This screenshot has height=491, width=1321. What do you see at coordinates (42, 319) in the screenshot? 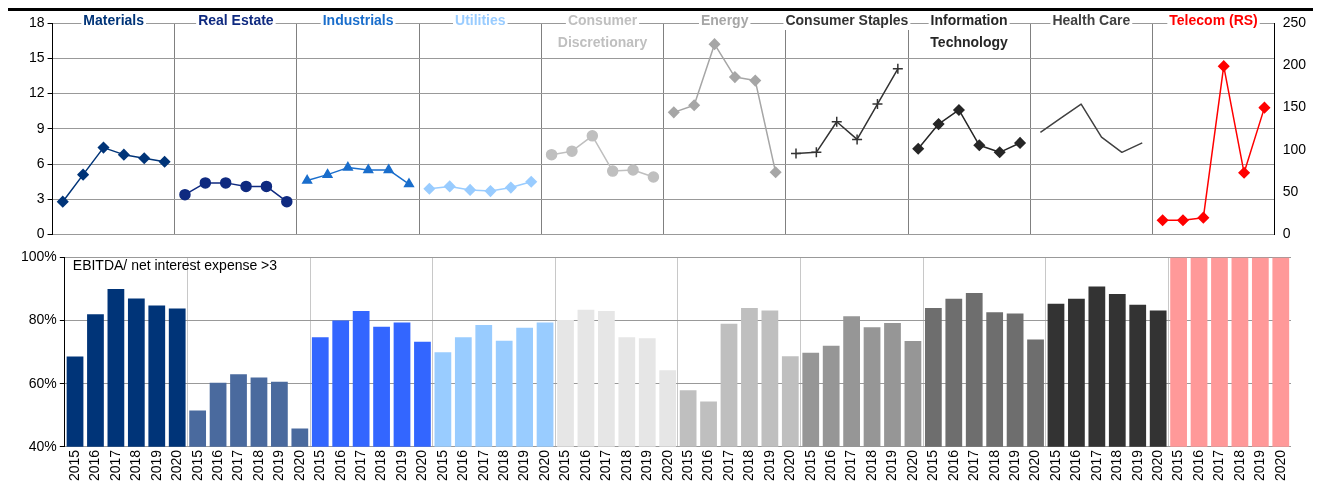
I see `y-tick-label: 80%` at bounding box center [42, 319].